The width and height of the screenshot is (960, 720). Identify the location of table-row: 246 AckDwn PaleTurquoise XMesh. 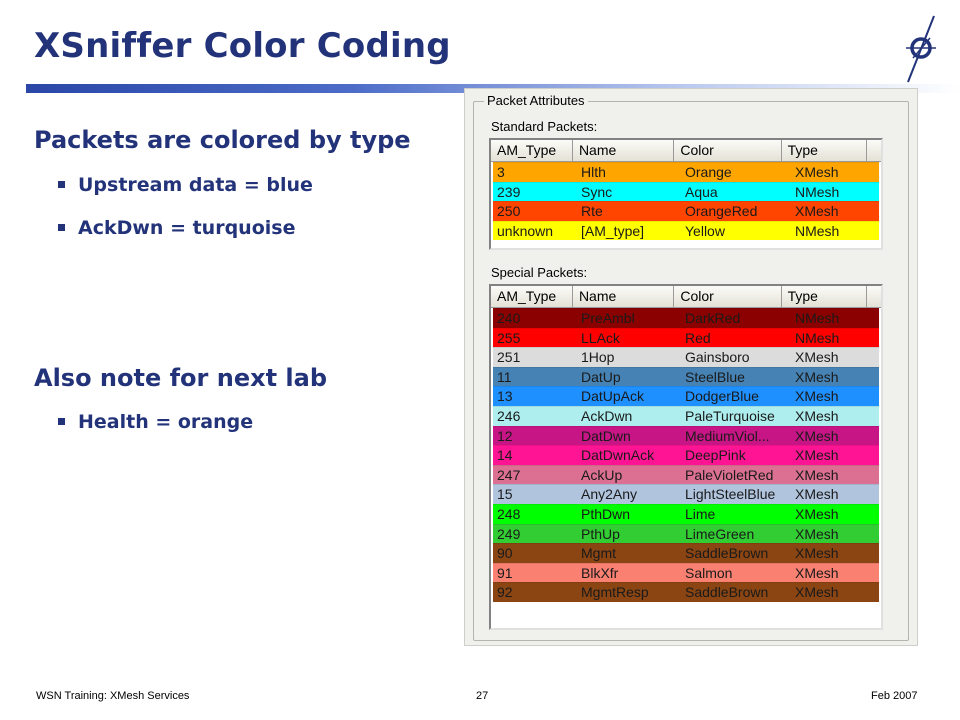
(686, 415).